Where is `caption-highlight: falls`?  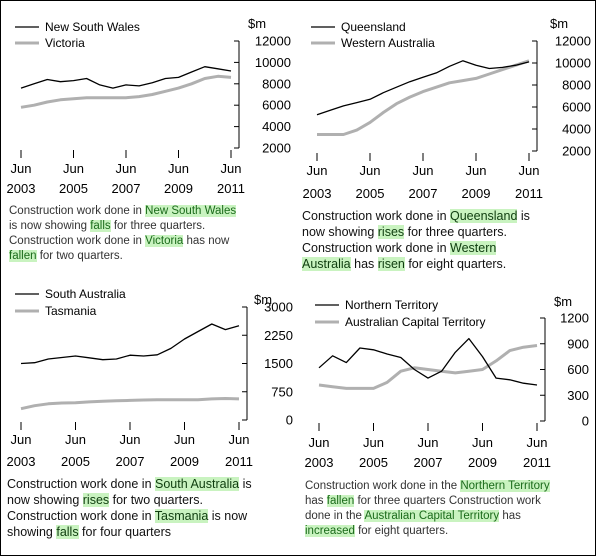 caption-highlight: falls is located at coordinates (67, 532).